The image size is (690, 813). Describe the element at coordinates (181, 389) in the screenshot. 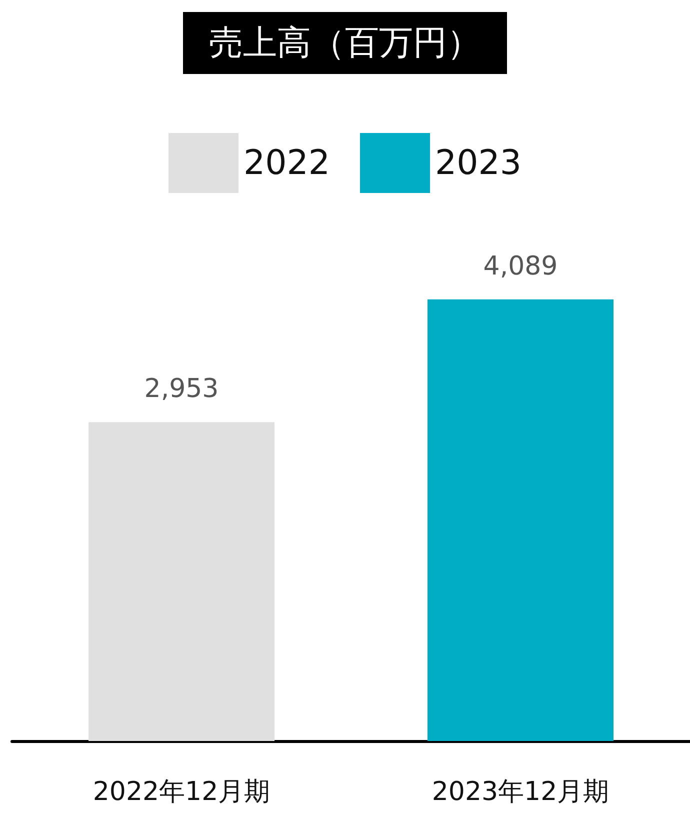

I see `data-label: 2,953` at that location.